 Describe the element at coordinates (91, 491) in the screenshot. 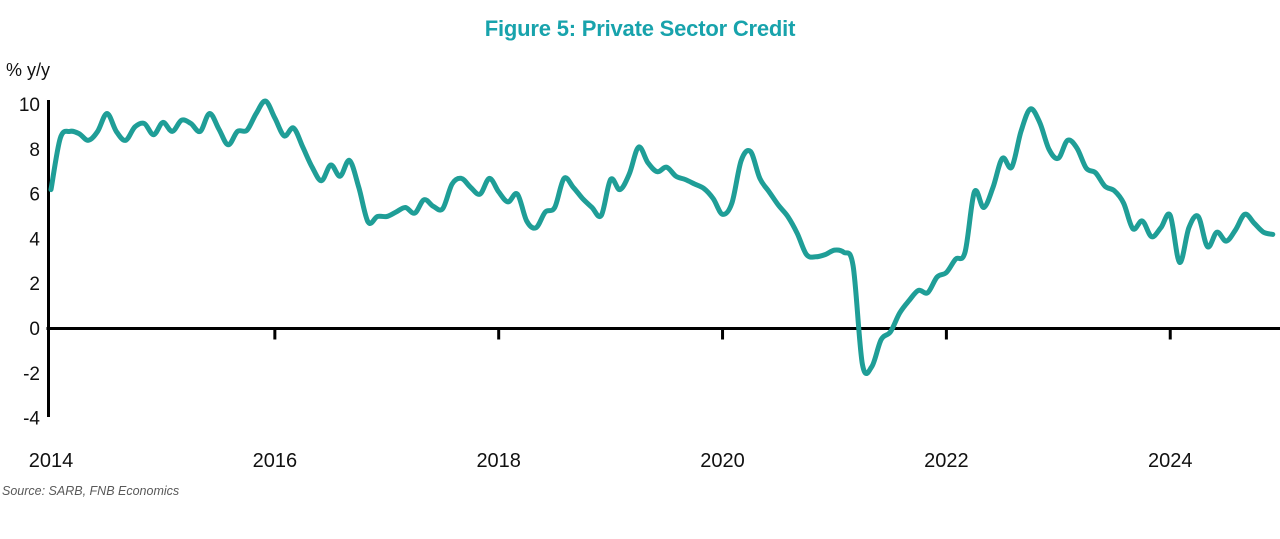

I see `source-note: Source: SARB, FNB Economics` at that location.